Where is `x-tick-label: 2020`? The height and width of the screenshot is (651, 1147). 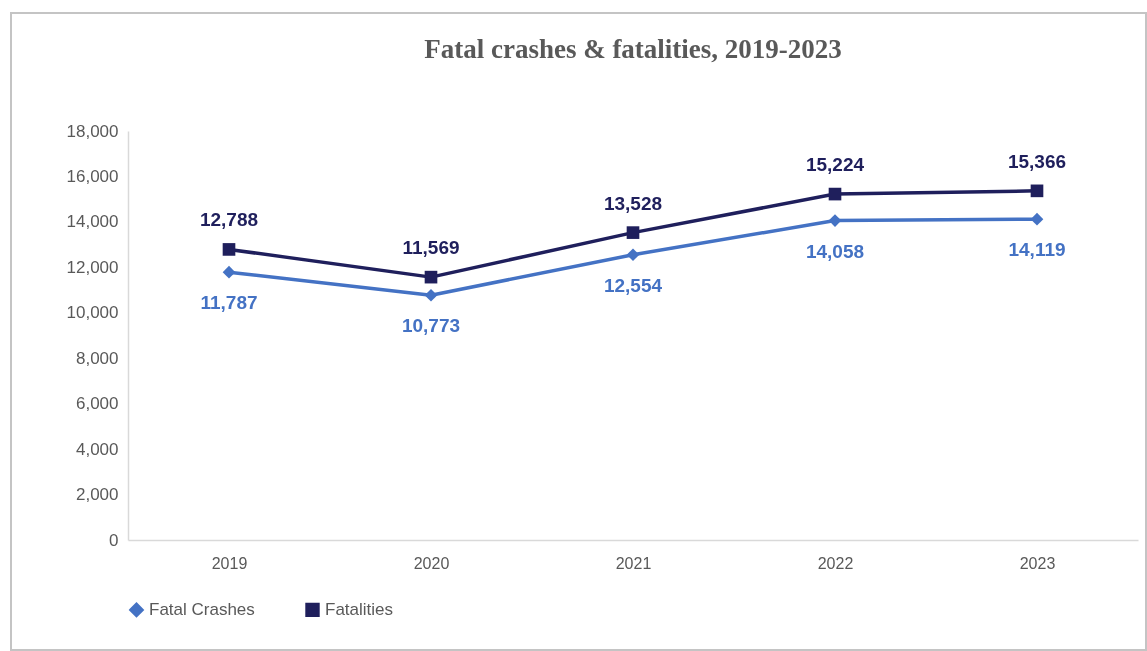 x-tick-label: 2020 is located at coordinates (431, 563).